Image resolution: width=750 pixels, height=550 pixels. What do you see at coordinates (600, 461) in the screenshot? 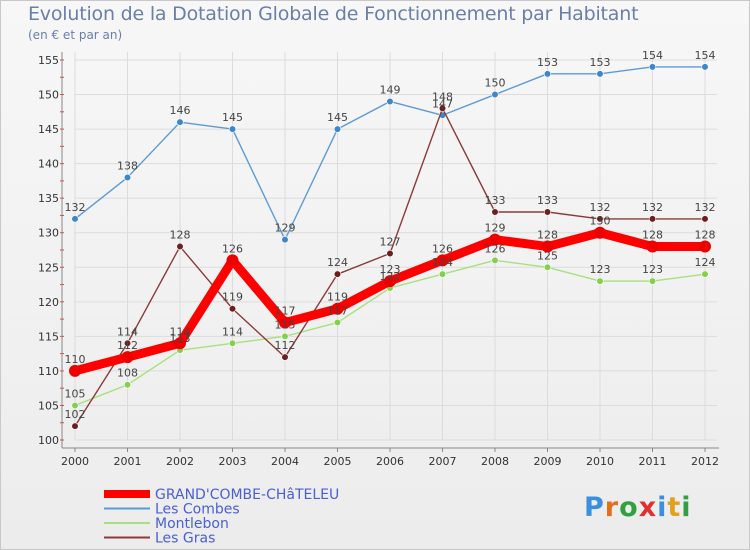
I see `x-tick-label: 2010` at bounding box center [600, 461].